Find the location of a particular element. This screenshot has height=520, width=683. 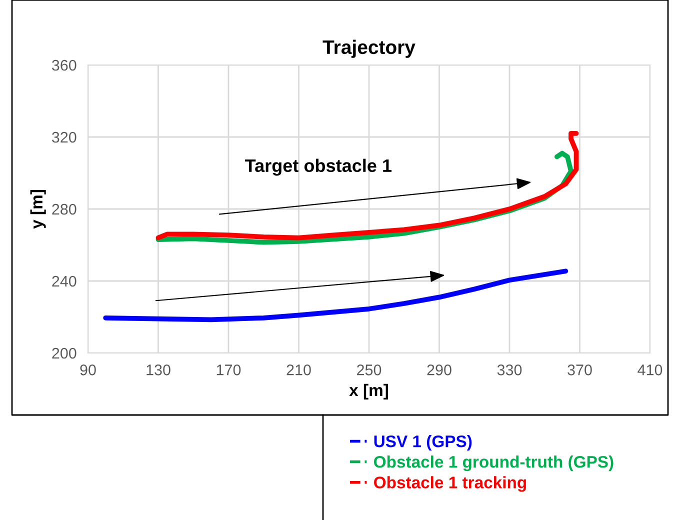

legend-label: Obstacle 1 tracking is located at coordinates (450, 484).